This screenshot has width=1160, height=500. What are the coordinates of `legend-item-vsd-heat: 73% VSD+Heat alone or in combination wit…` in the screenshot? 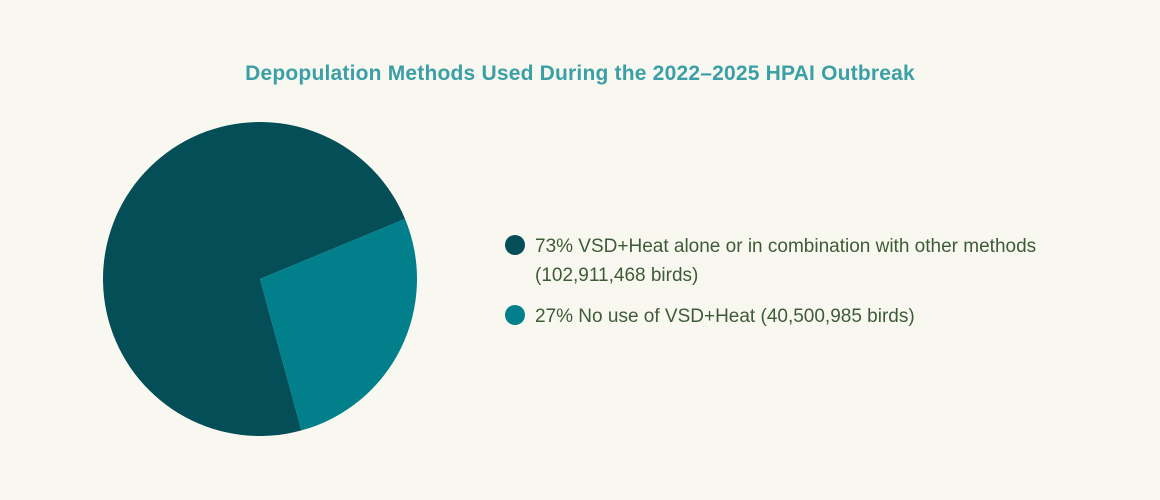 It's located at (785, 261).